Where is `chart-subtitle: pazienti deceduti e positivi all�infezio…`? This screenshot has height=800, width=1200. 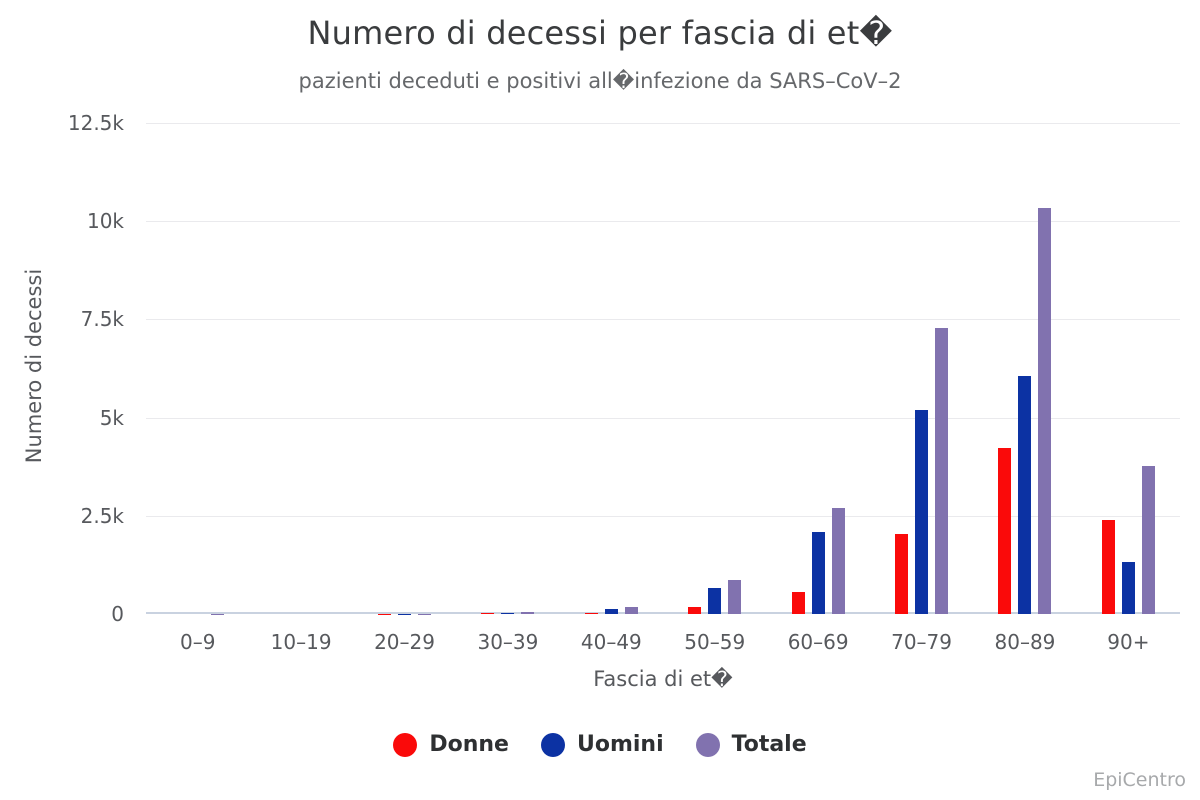 chart-subtitle: pazienti deceduti e positivi all�infezio… is located at coordinates (600, 81).